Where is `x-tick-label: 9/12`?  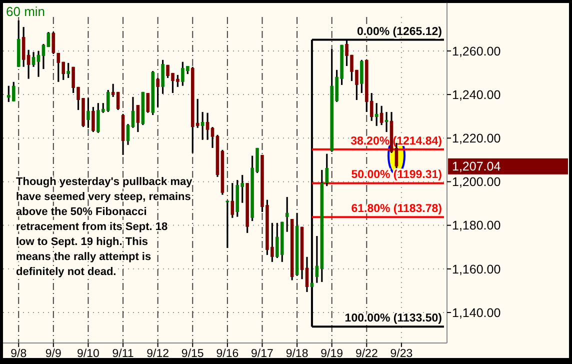
x-tick-label: 9/12 is located at coordinates (158, 354).